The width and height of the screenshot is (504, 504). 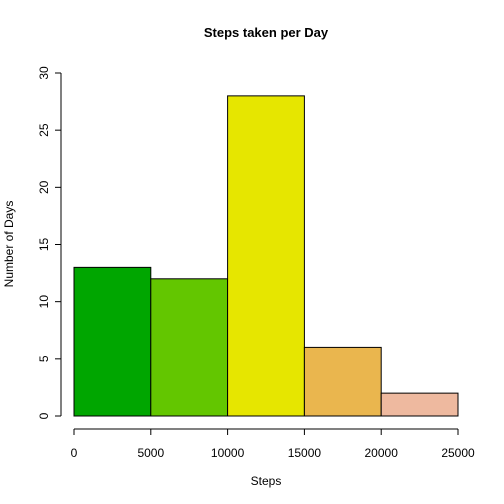 What do you see at coordinates (74, 453) in the screenshot?
I see `x-tick-label-0: 0` at bounding box center [74, 453].